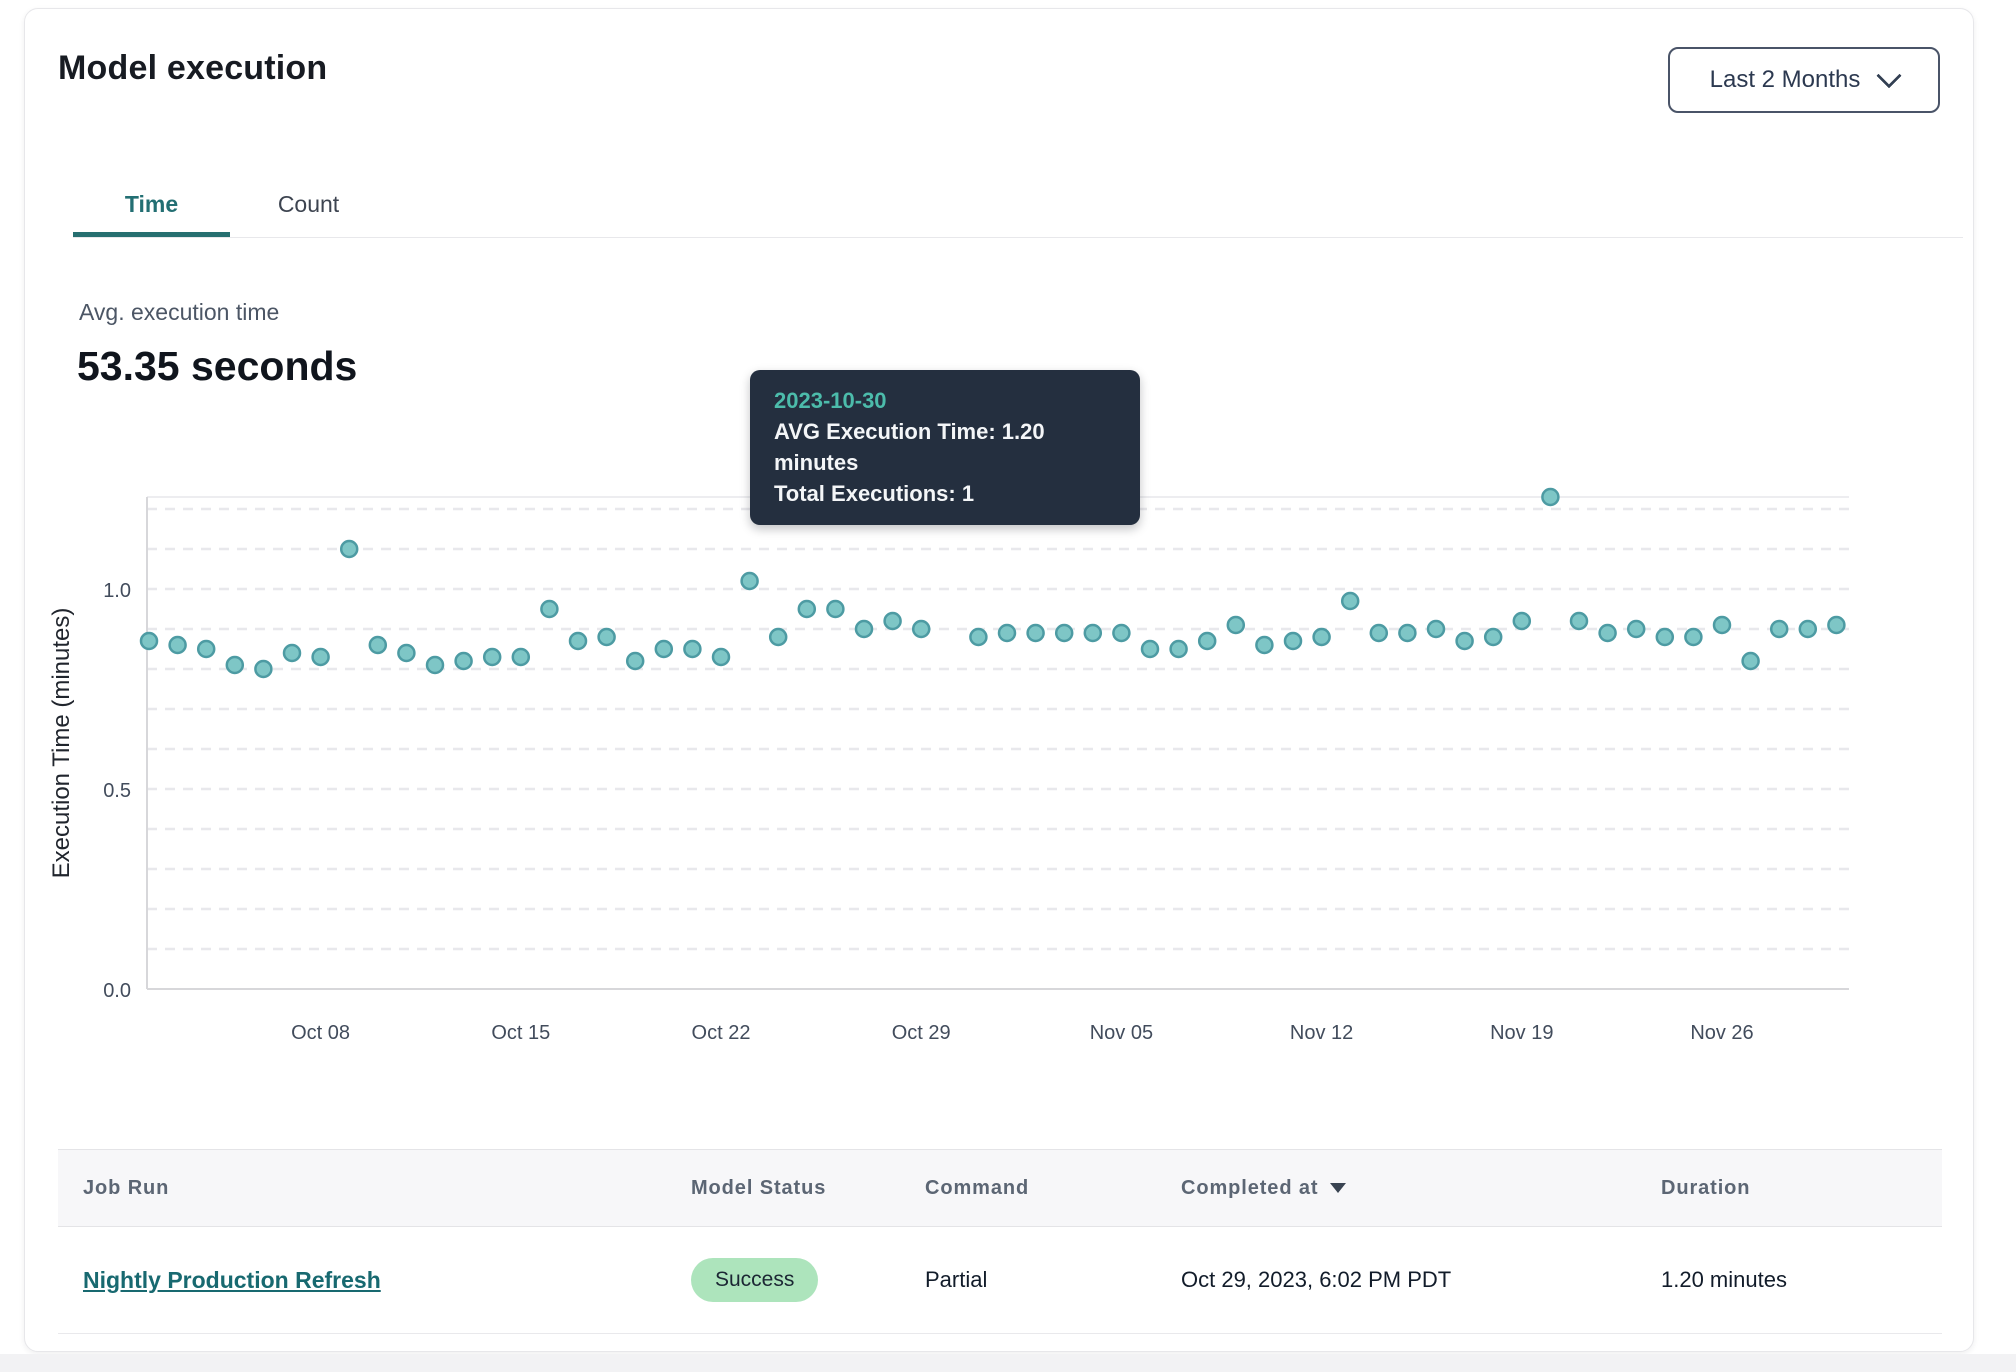 Image resolution: width=2016 pixels, height=1372 pixels. Describe the element at coordinates (1721, 1033) in the screenshot. I see `x-tick-label: Nov 26` at that location.